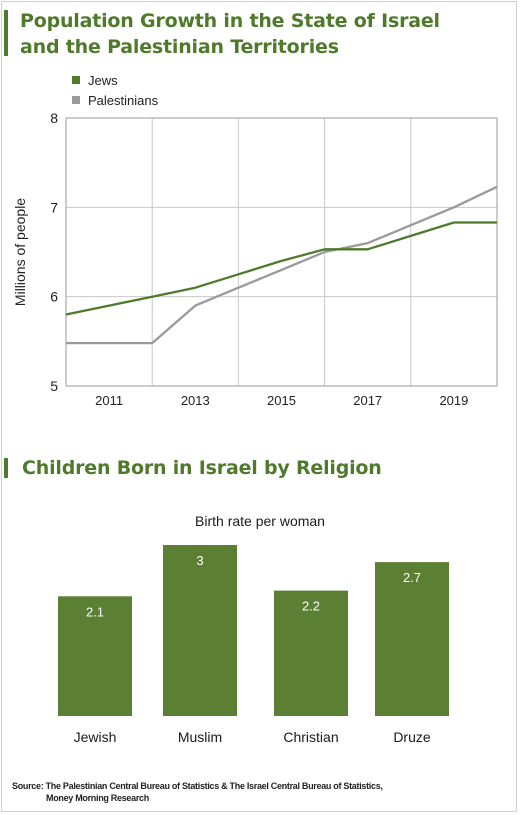 This screenshot has width=520, height=815. Describe the element at coordinates (453, 400) in the screenshot. I see `x-tick-label: 2019` at that location.